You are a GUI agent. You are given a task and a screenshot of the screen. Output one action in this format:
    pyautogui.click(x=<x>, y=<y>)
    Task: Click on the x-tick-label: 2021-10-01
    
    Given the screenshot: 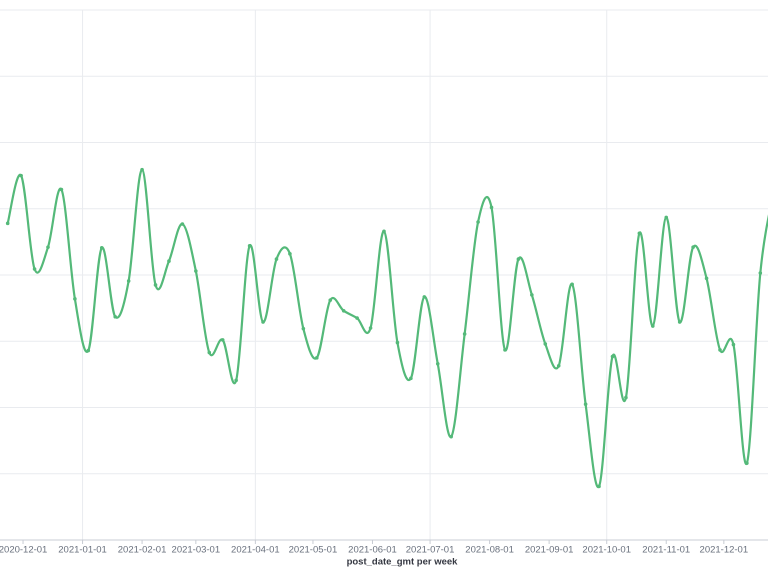 What is the action you would take?
    pyautogui.click(x=606, y=550)
    